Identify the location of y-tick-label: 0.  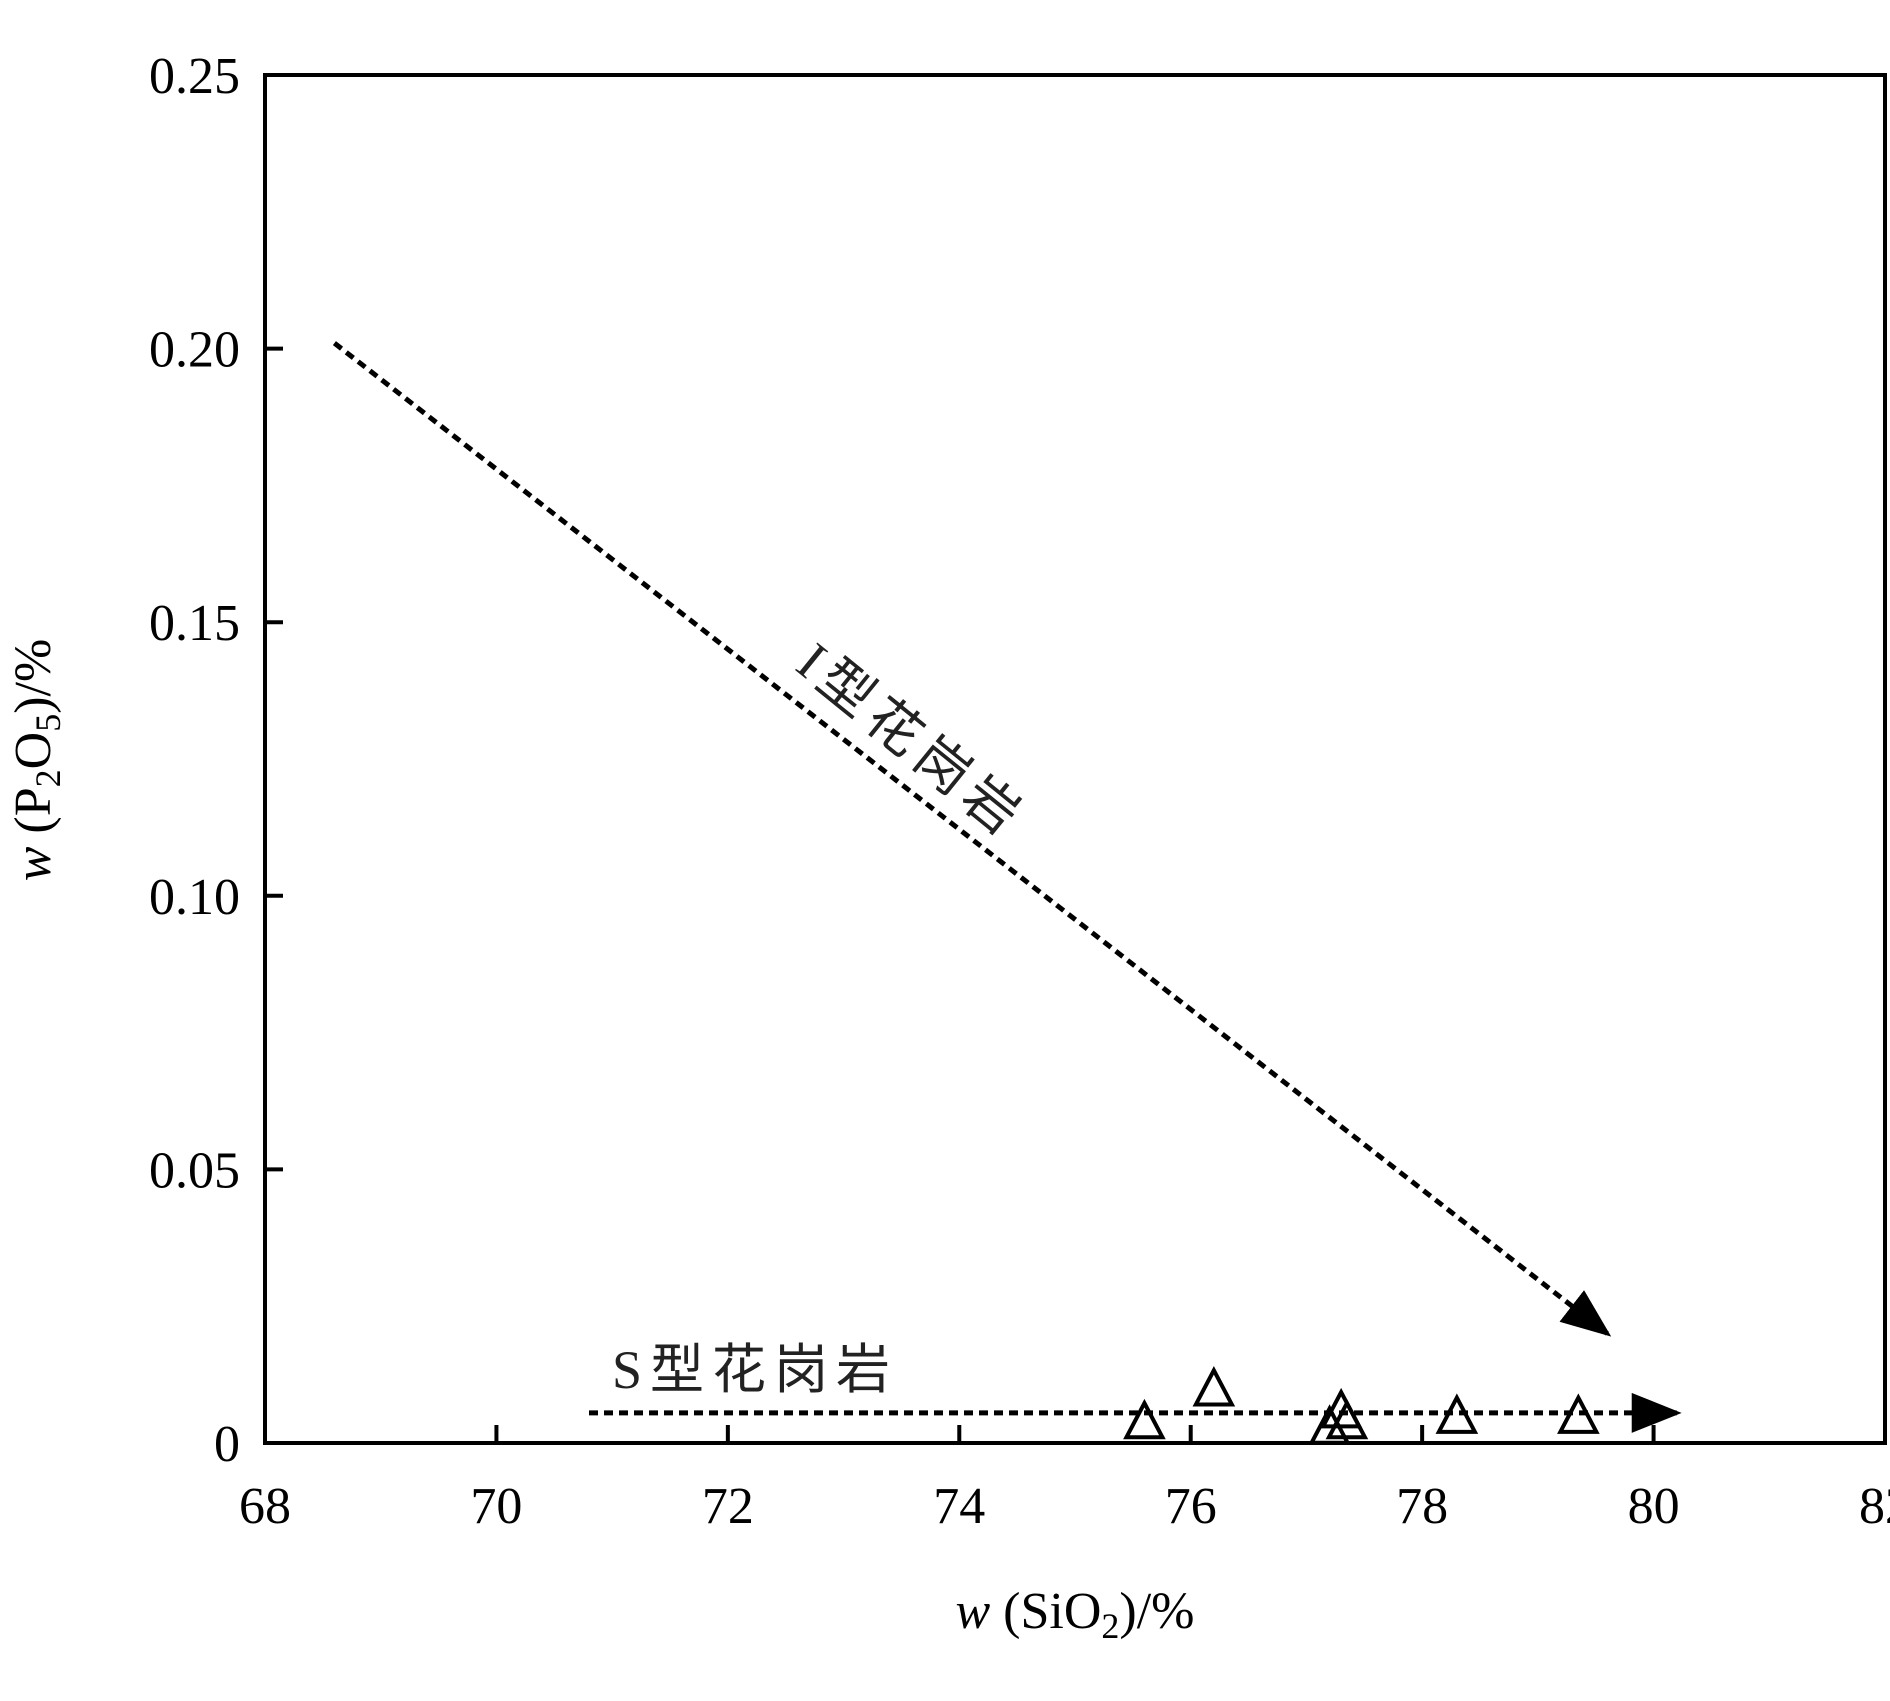
(227, 1444).